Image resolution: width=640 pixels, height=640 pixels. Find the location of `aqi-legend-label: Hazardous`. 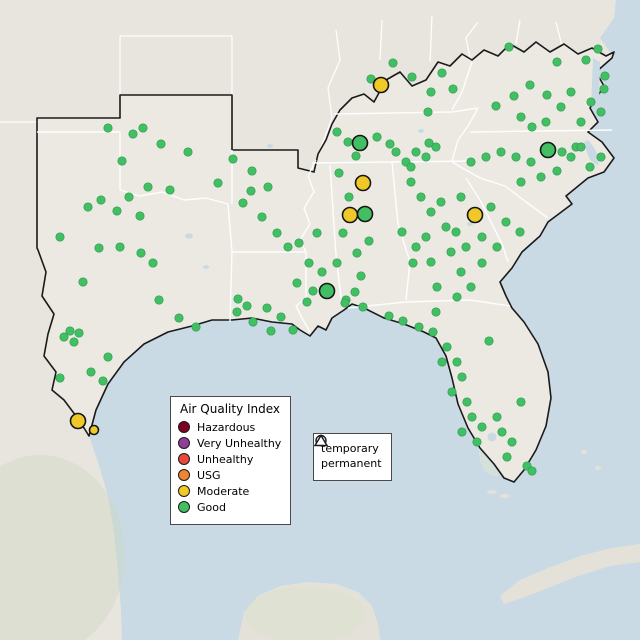

aqi-legend-label: Hazardous is located at coordinates (226, 427).